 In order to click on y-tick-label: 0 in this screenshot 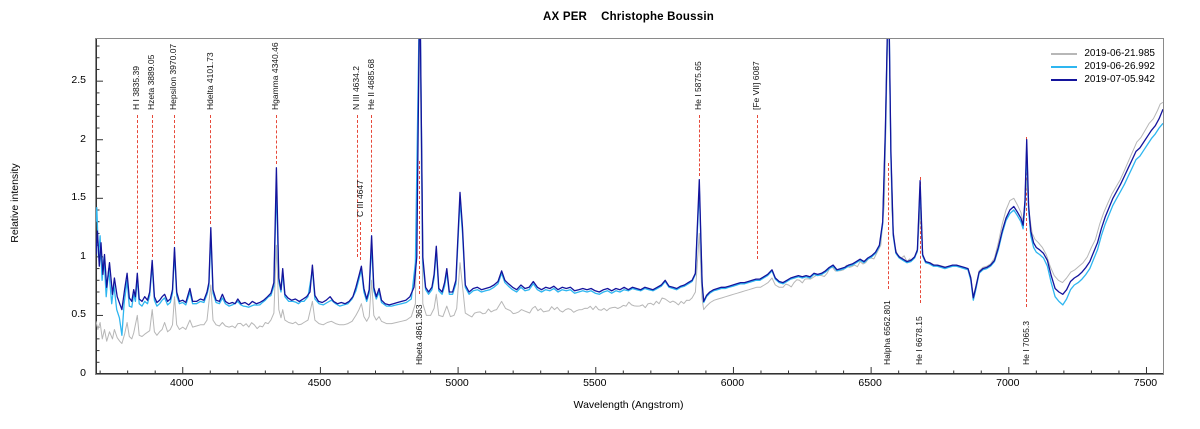, I will do `click(83, 373)`.